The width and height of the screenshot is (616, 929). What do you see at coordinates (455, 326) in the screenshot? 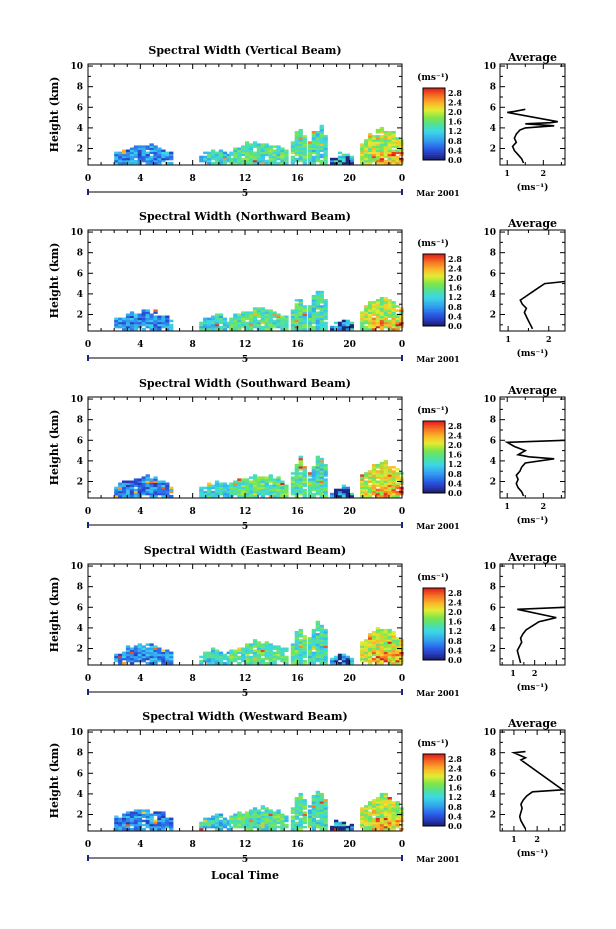
I see `colorbar-tick-label: 0.0` at bounding box center [455, 326].